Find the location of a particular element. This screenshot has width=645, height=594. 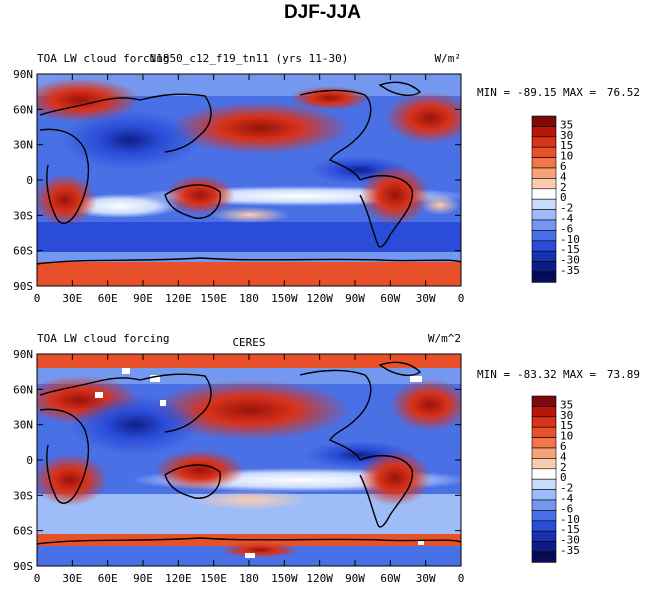

stat-max-label: MAX = is located at coordinates (579, 92).